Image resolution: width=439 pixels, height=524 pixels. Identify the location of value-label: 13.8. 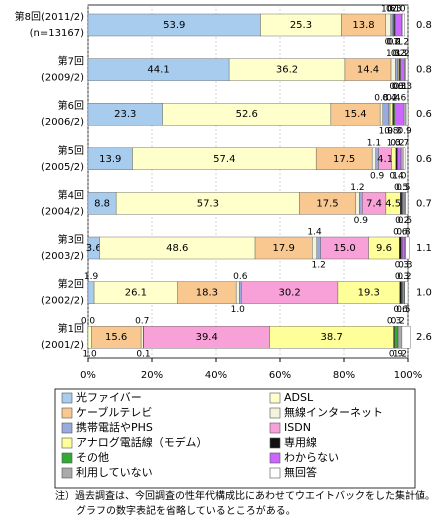
(363, 25).